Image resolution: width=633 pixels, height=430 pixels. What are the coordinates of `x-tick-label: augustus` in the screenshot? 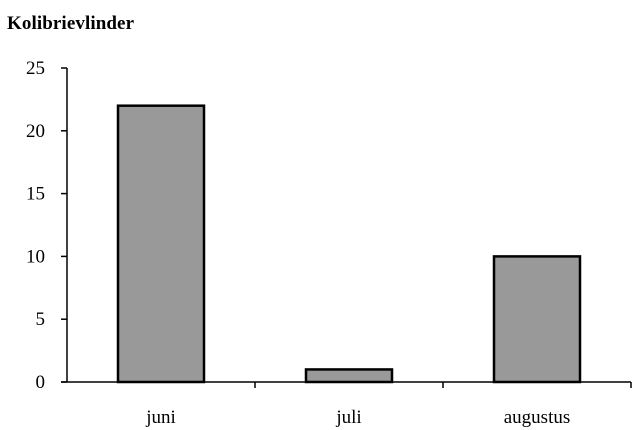 It's located at (537, 417).